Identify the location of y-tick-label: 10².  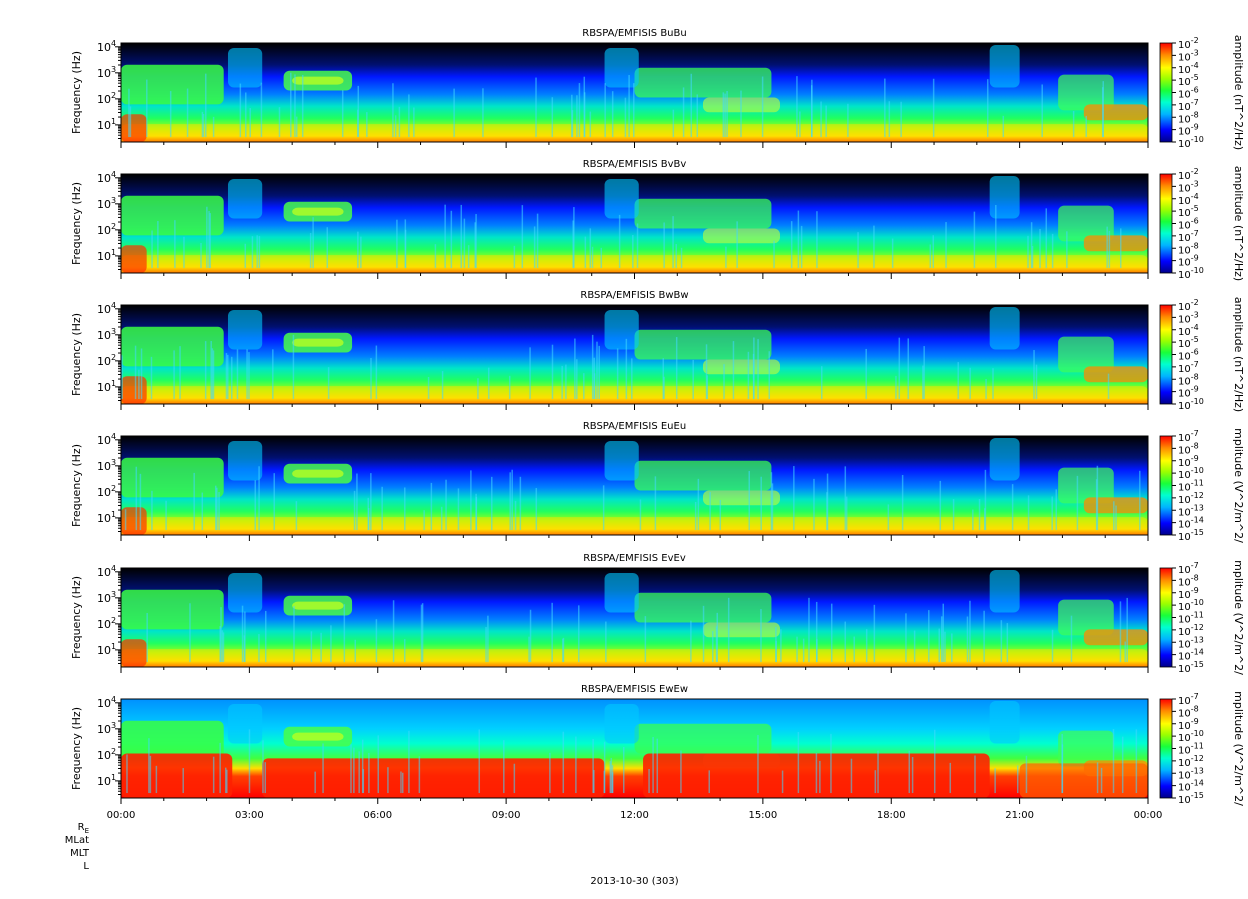
(106, 754).